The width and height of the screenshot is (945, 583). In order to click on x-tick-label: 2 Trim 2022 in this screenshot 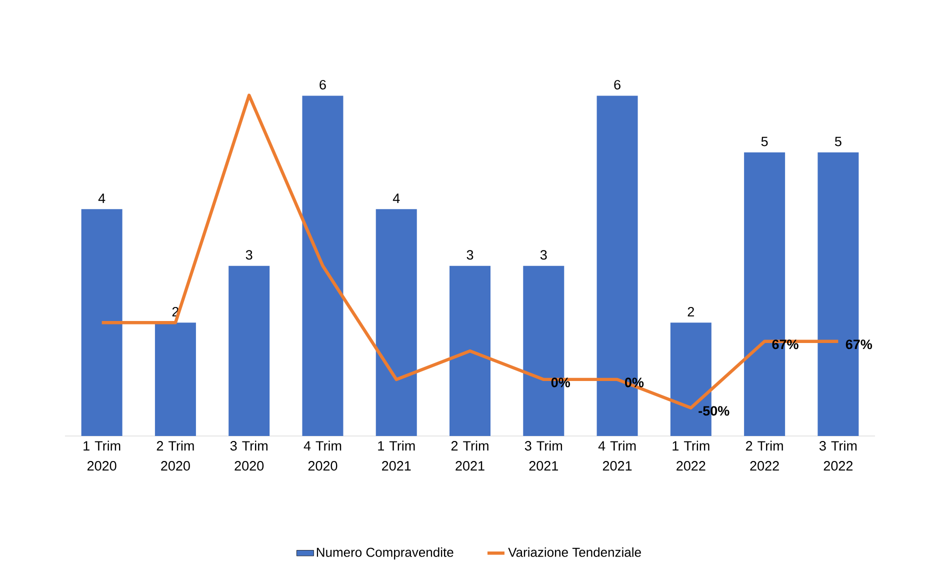, I will do `click(764, 455)`.